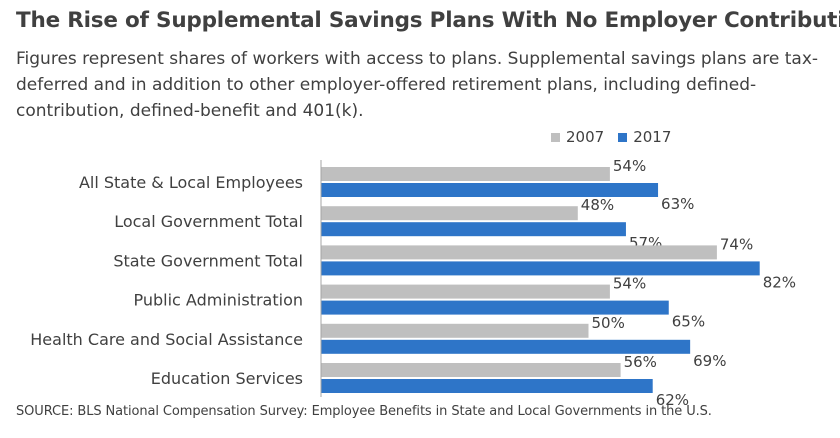  Describe the element at coordinates (449, 213) in the screenshot. I see `bar-2007-local-government-total` at that location.